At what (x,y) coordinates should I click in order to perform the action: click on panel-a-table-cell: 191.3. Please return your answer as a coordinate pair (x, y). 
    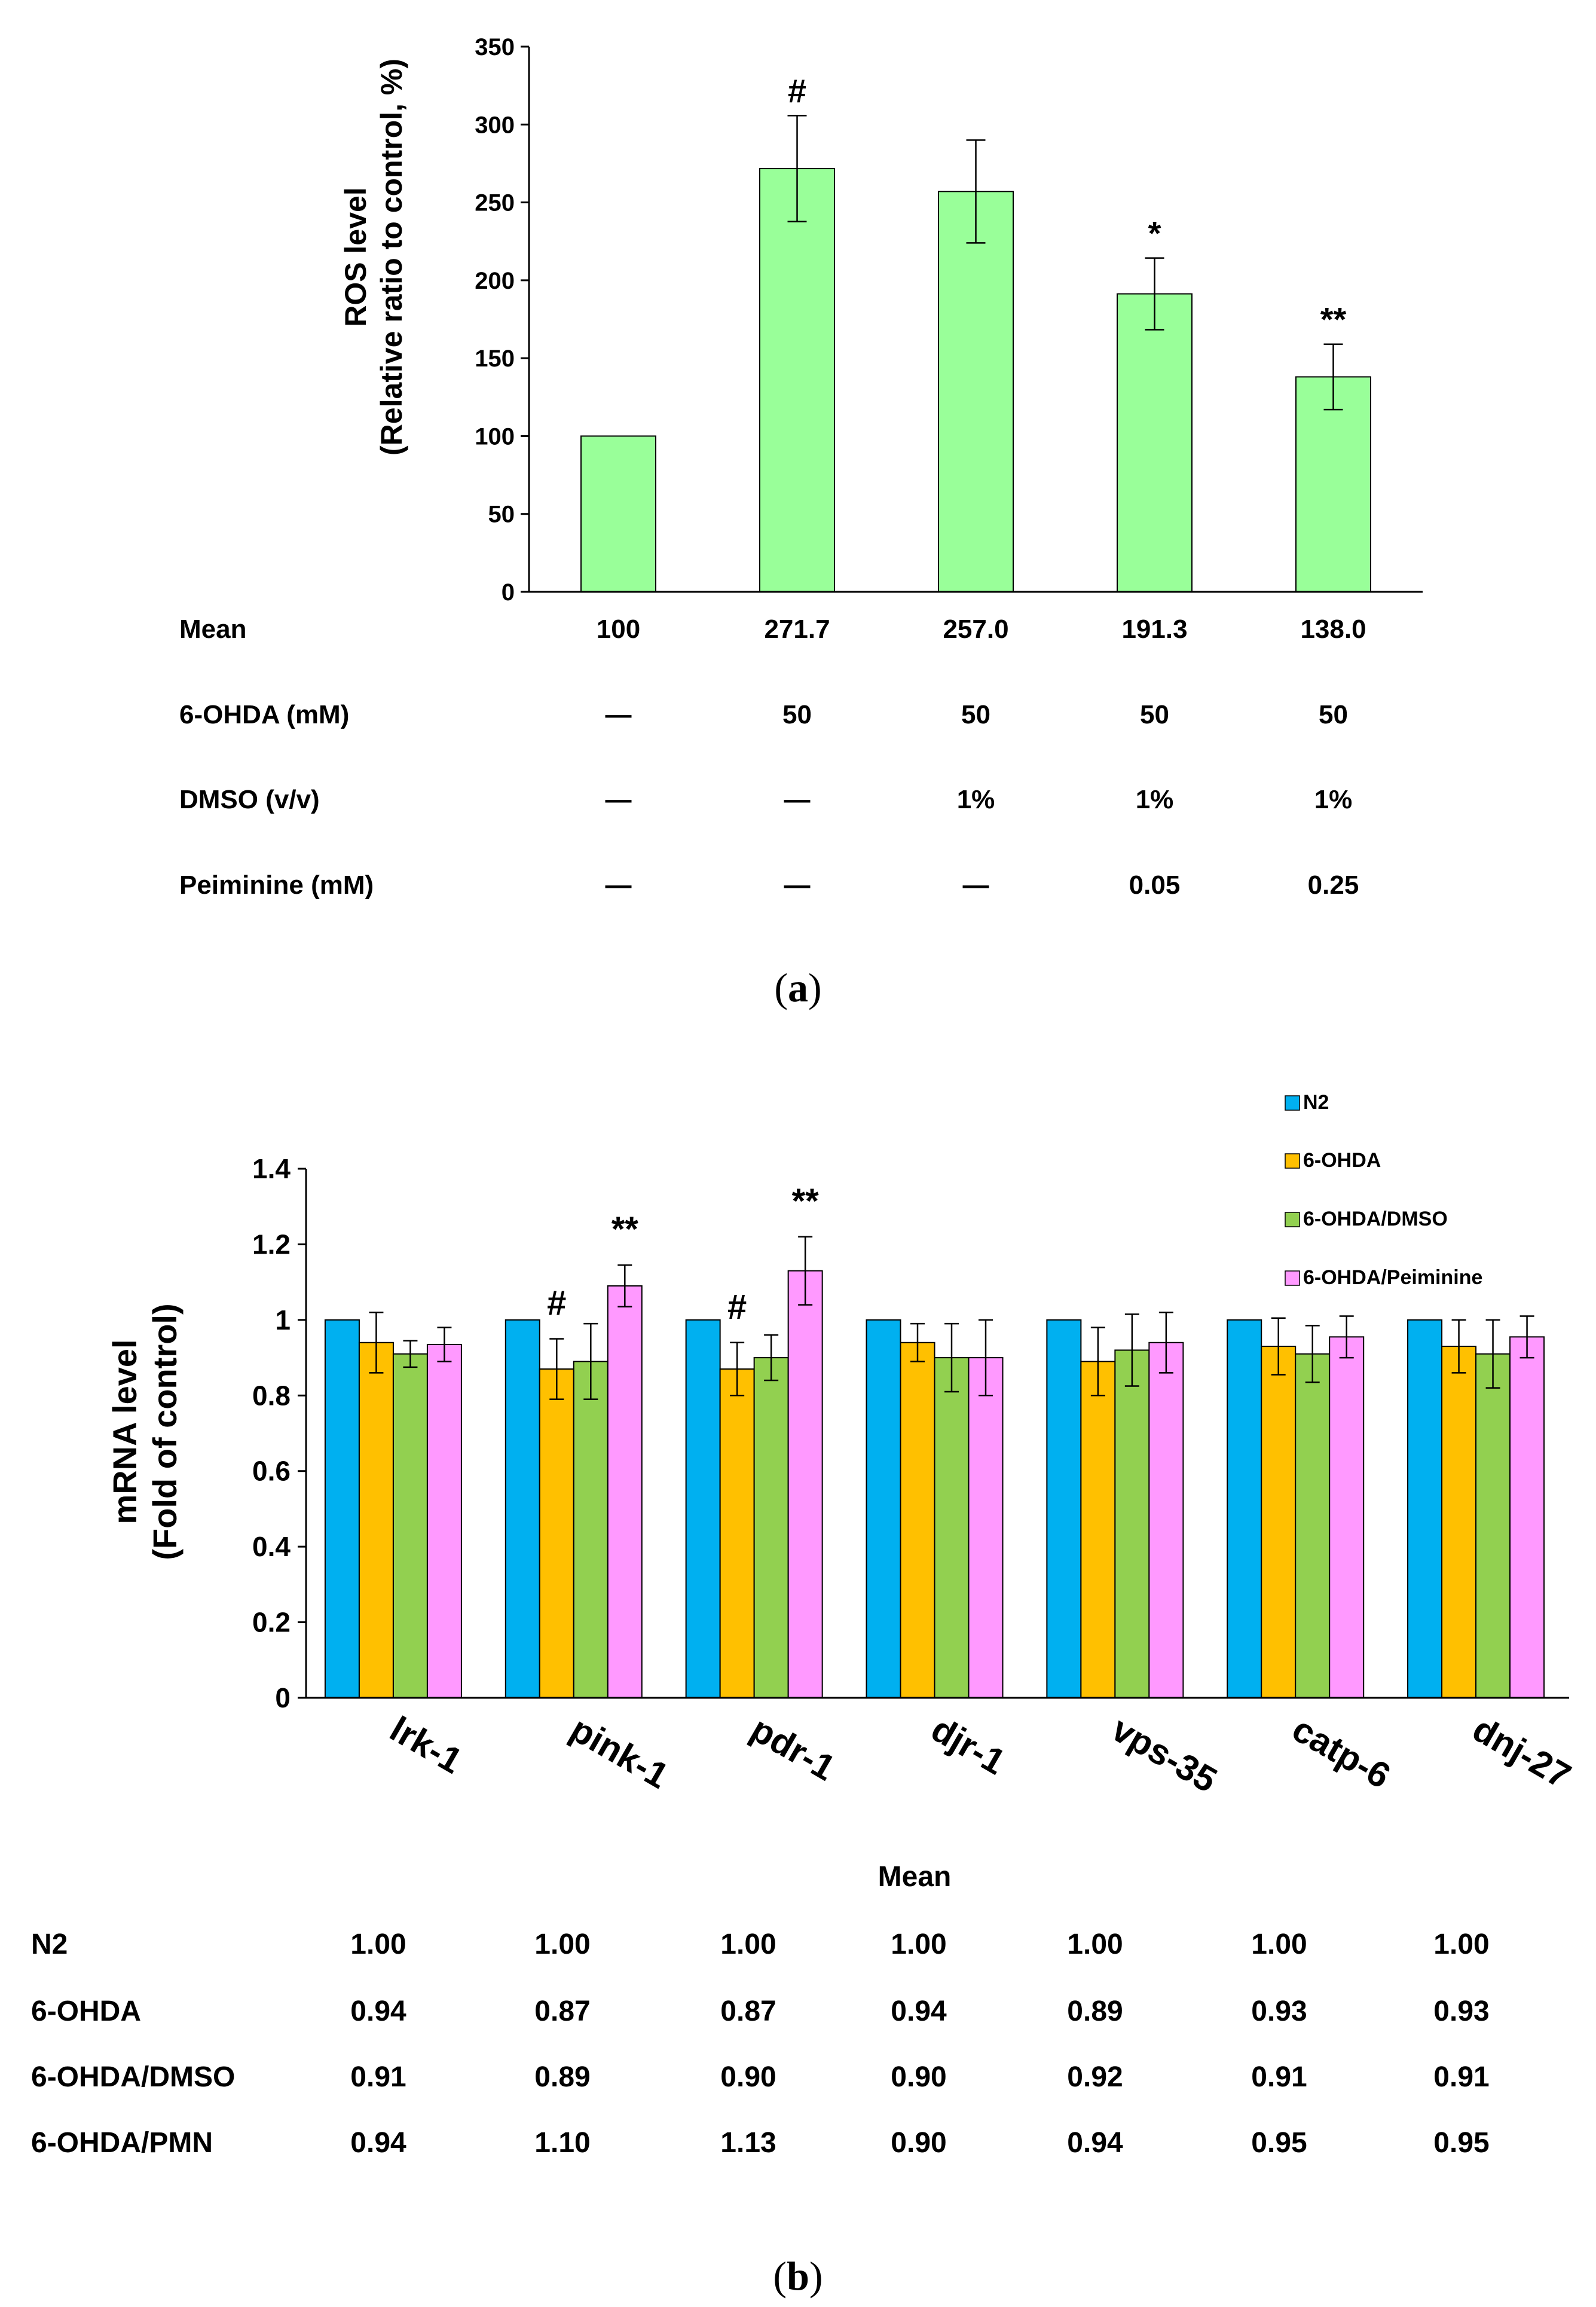
    Looking at the image, I should click on (1154, 629).